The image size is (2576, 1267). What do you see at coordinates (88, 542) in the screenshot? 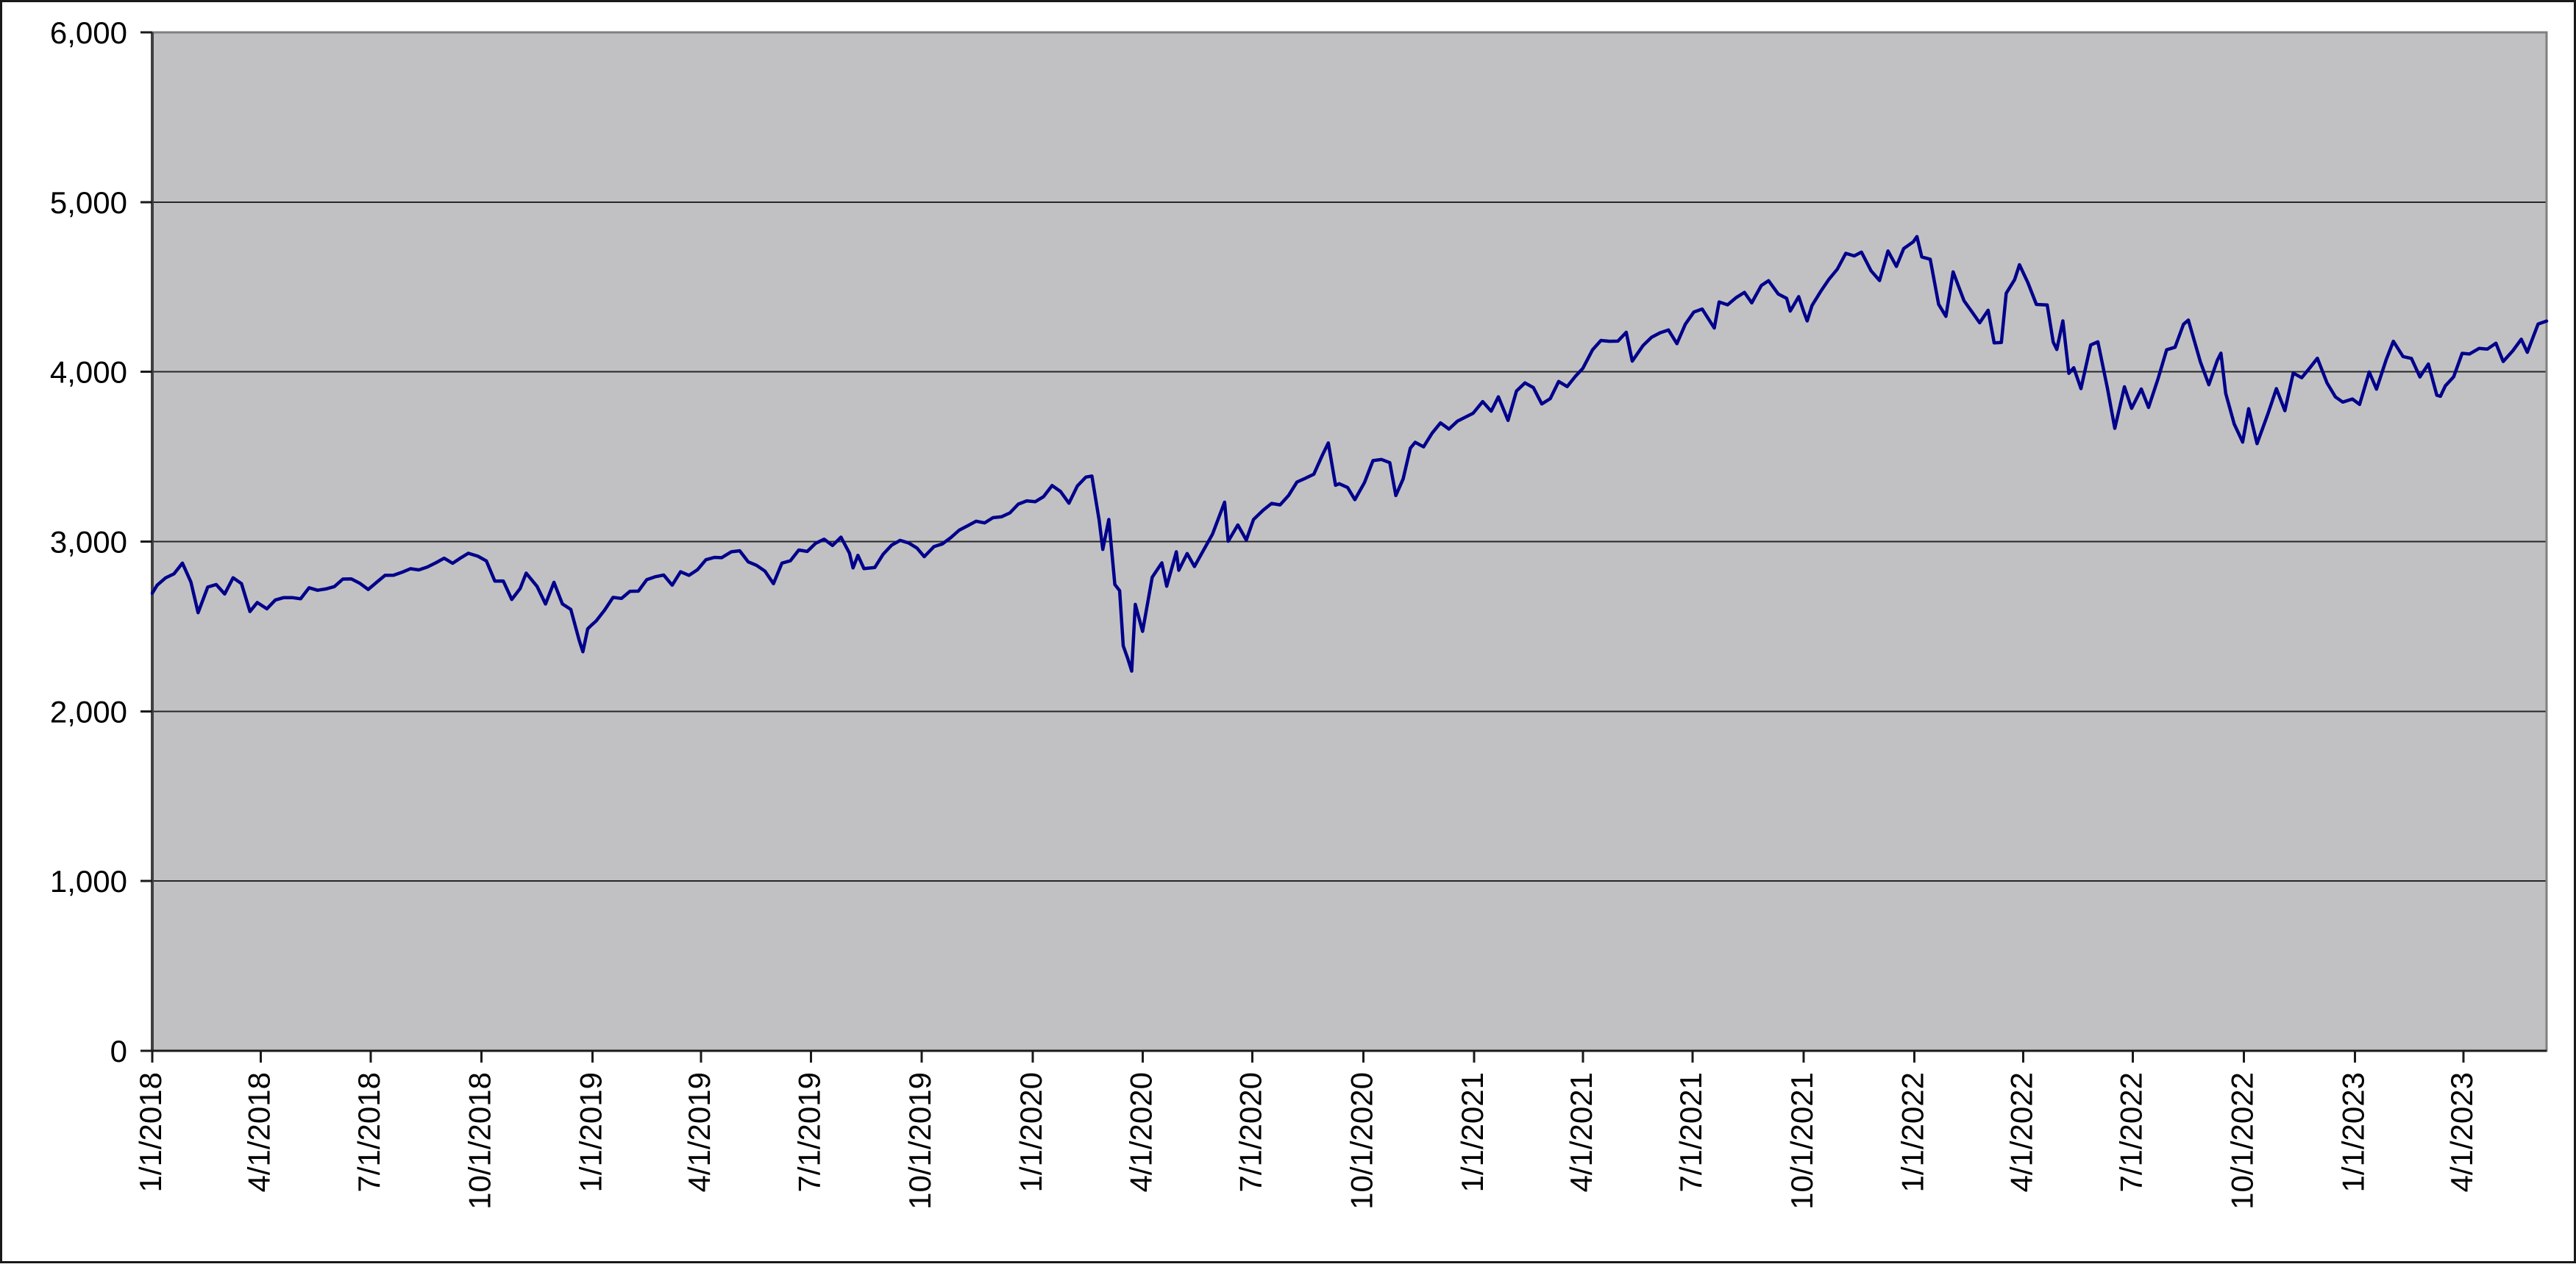
I see `y-axis-tick-label: 3,000` at bounding box center [88, 542].